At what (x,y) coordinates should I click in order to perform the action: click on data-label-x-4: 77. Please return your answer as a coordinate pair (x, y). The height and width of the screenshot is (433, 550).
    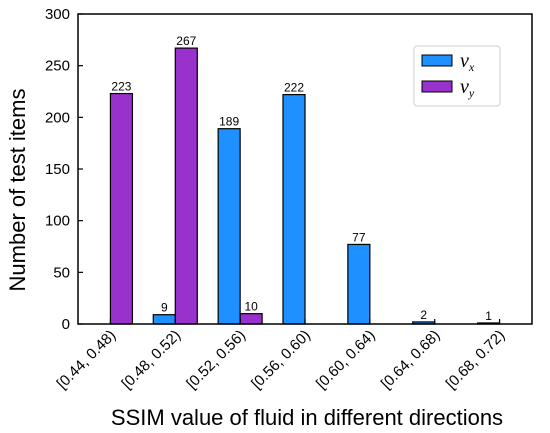
    Looking at the image, I should click on (359, 237).